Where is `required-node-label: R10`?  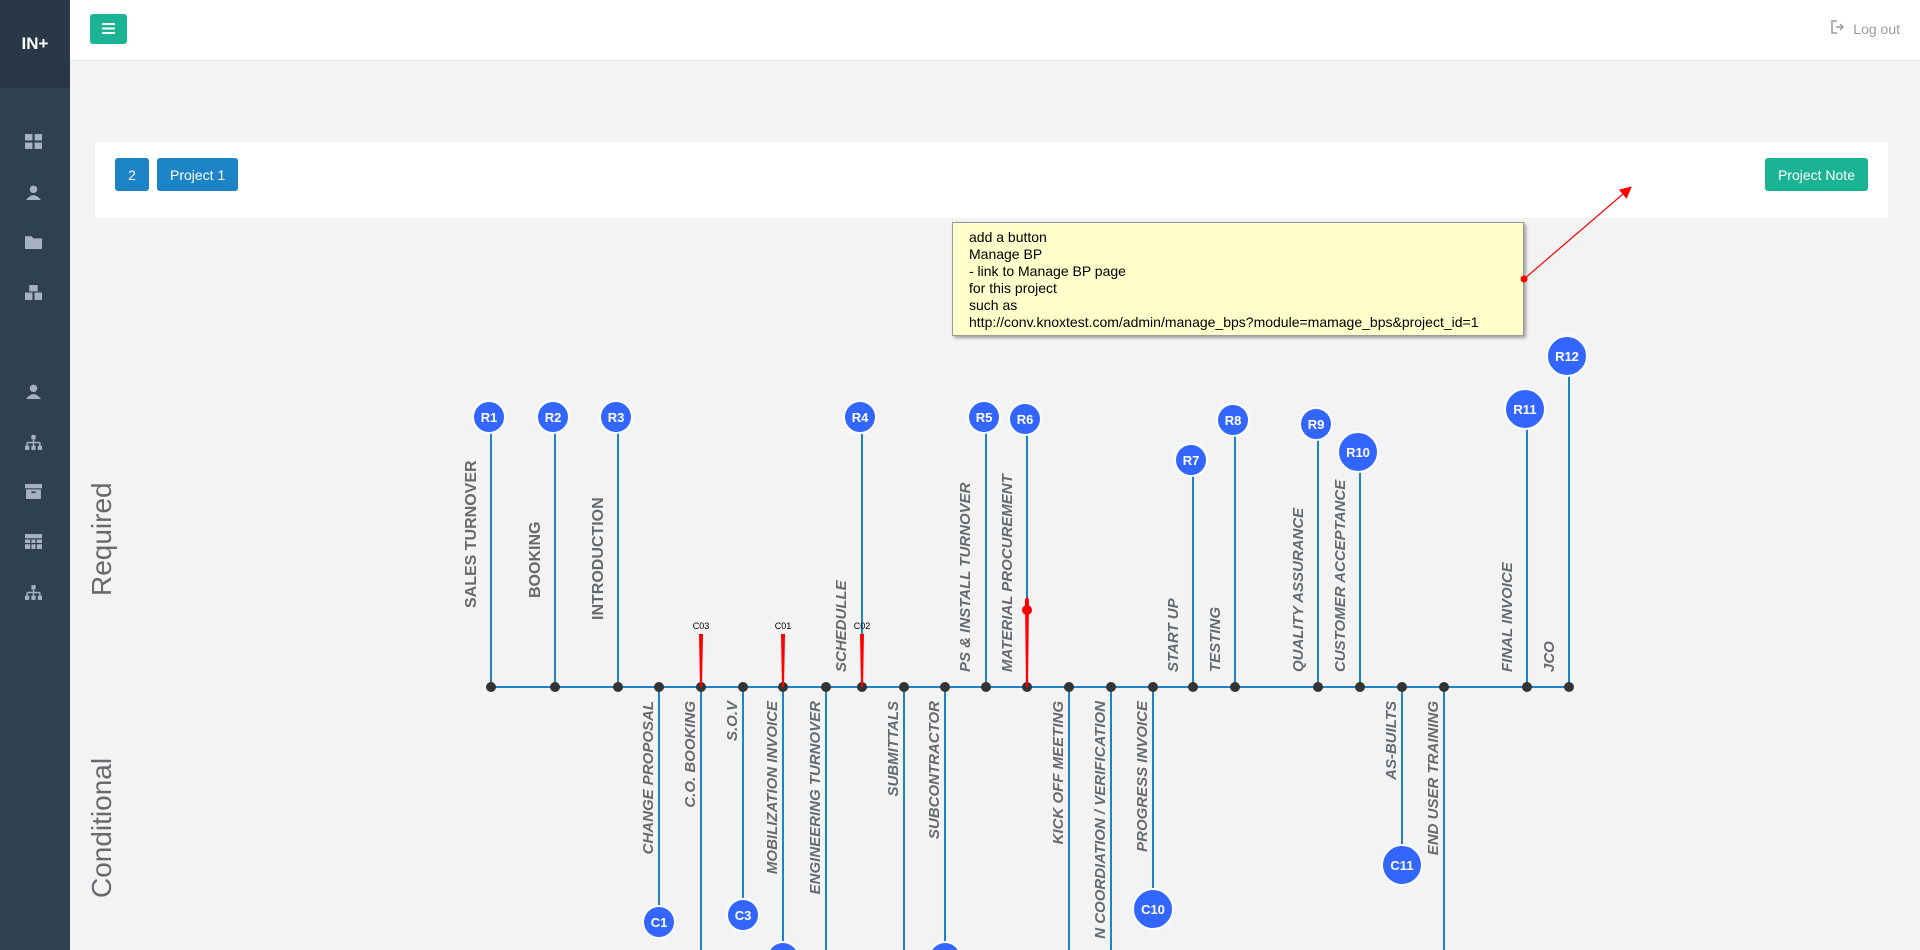
required-node-label: R10 is located at coordinates (1358, 452).